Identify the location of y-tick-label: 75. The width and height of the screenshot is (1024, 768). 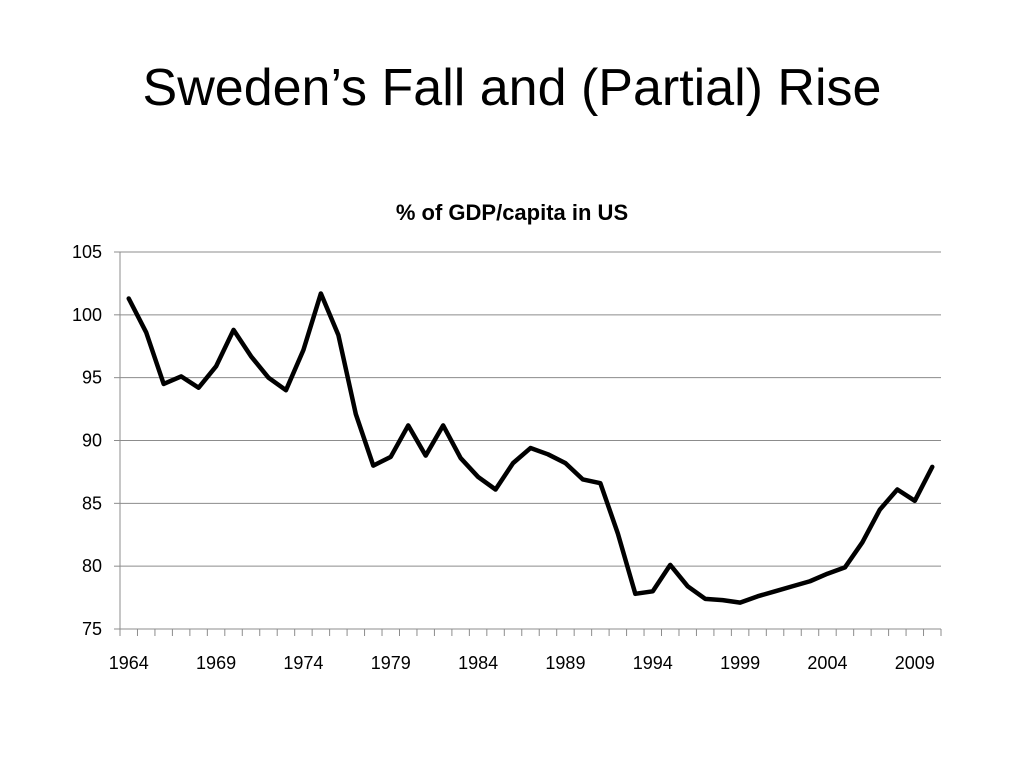
(92, 629).